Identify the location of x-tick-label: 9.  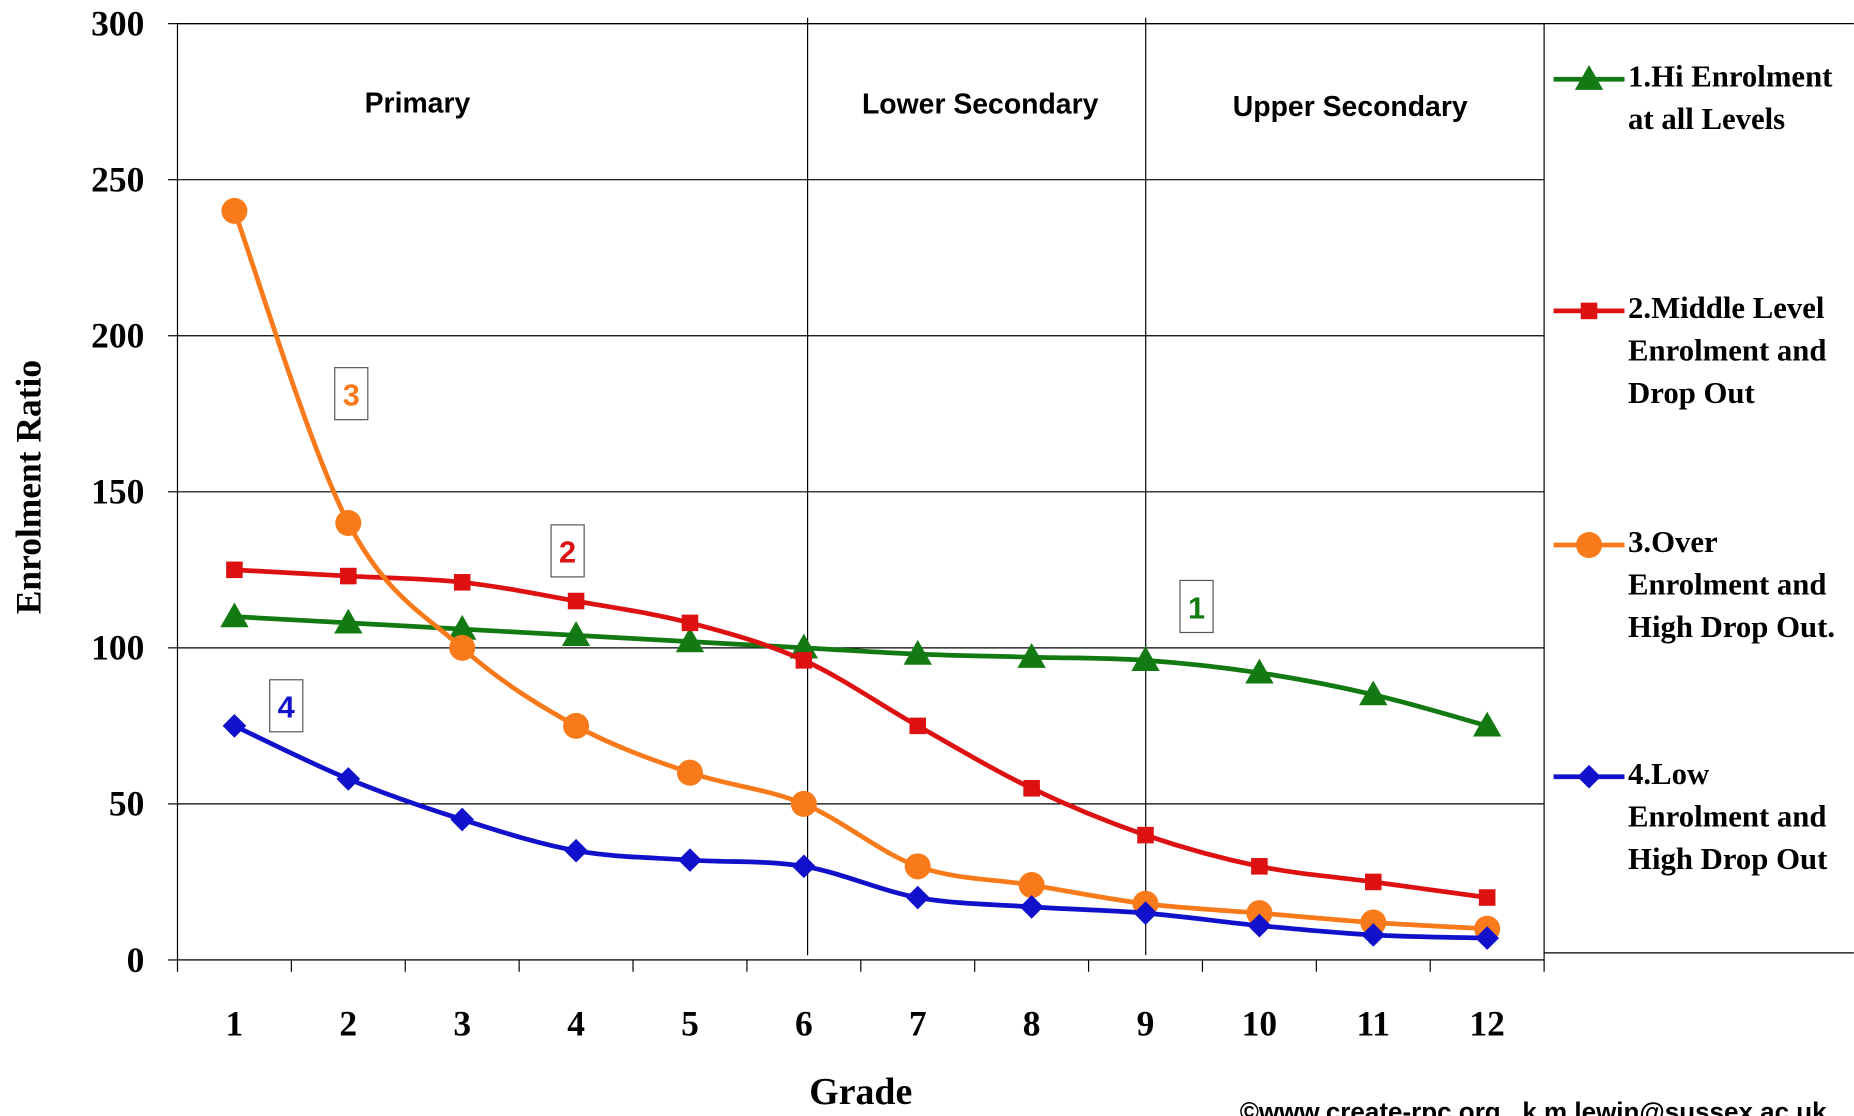
(1146, 1024).